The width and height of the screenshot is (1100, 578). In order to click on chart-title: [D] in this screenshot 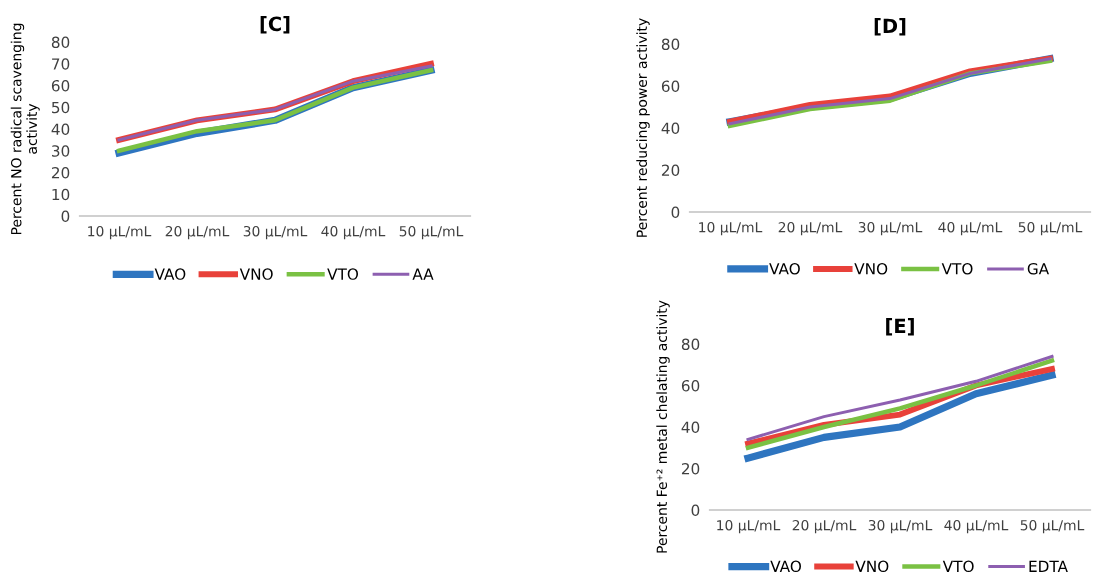, I will do `click(890, 27)`.